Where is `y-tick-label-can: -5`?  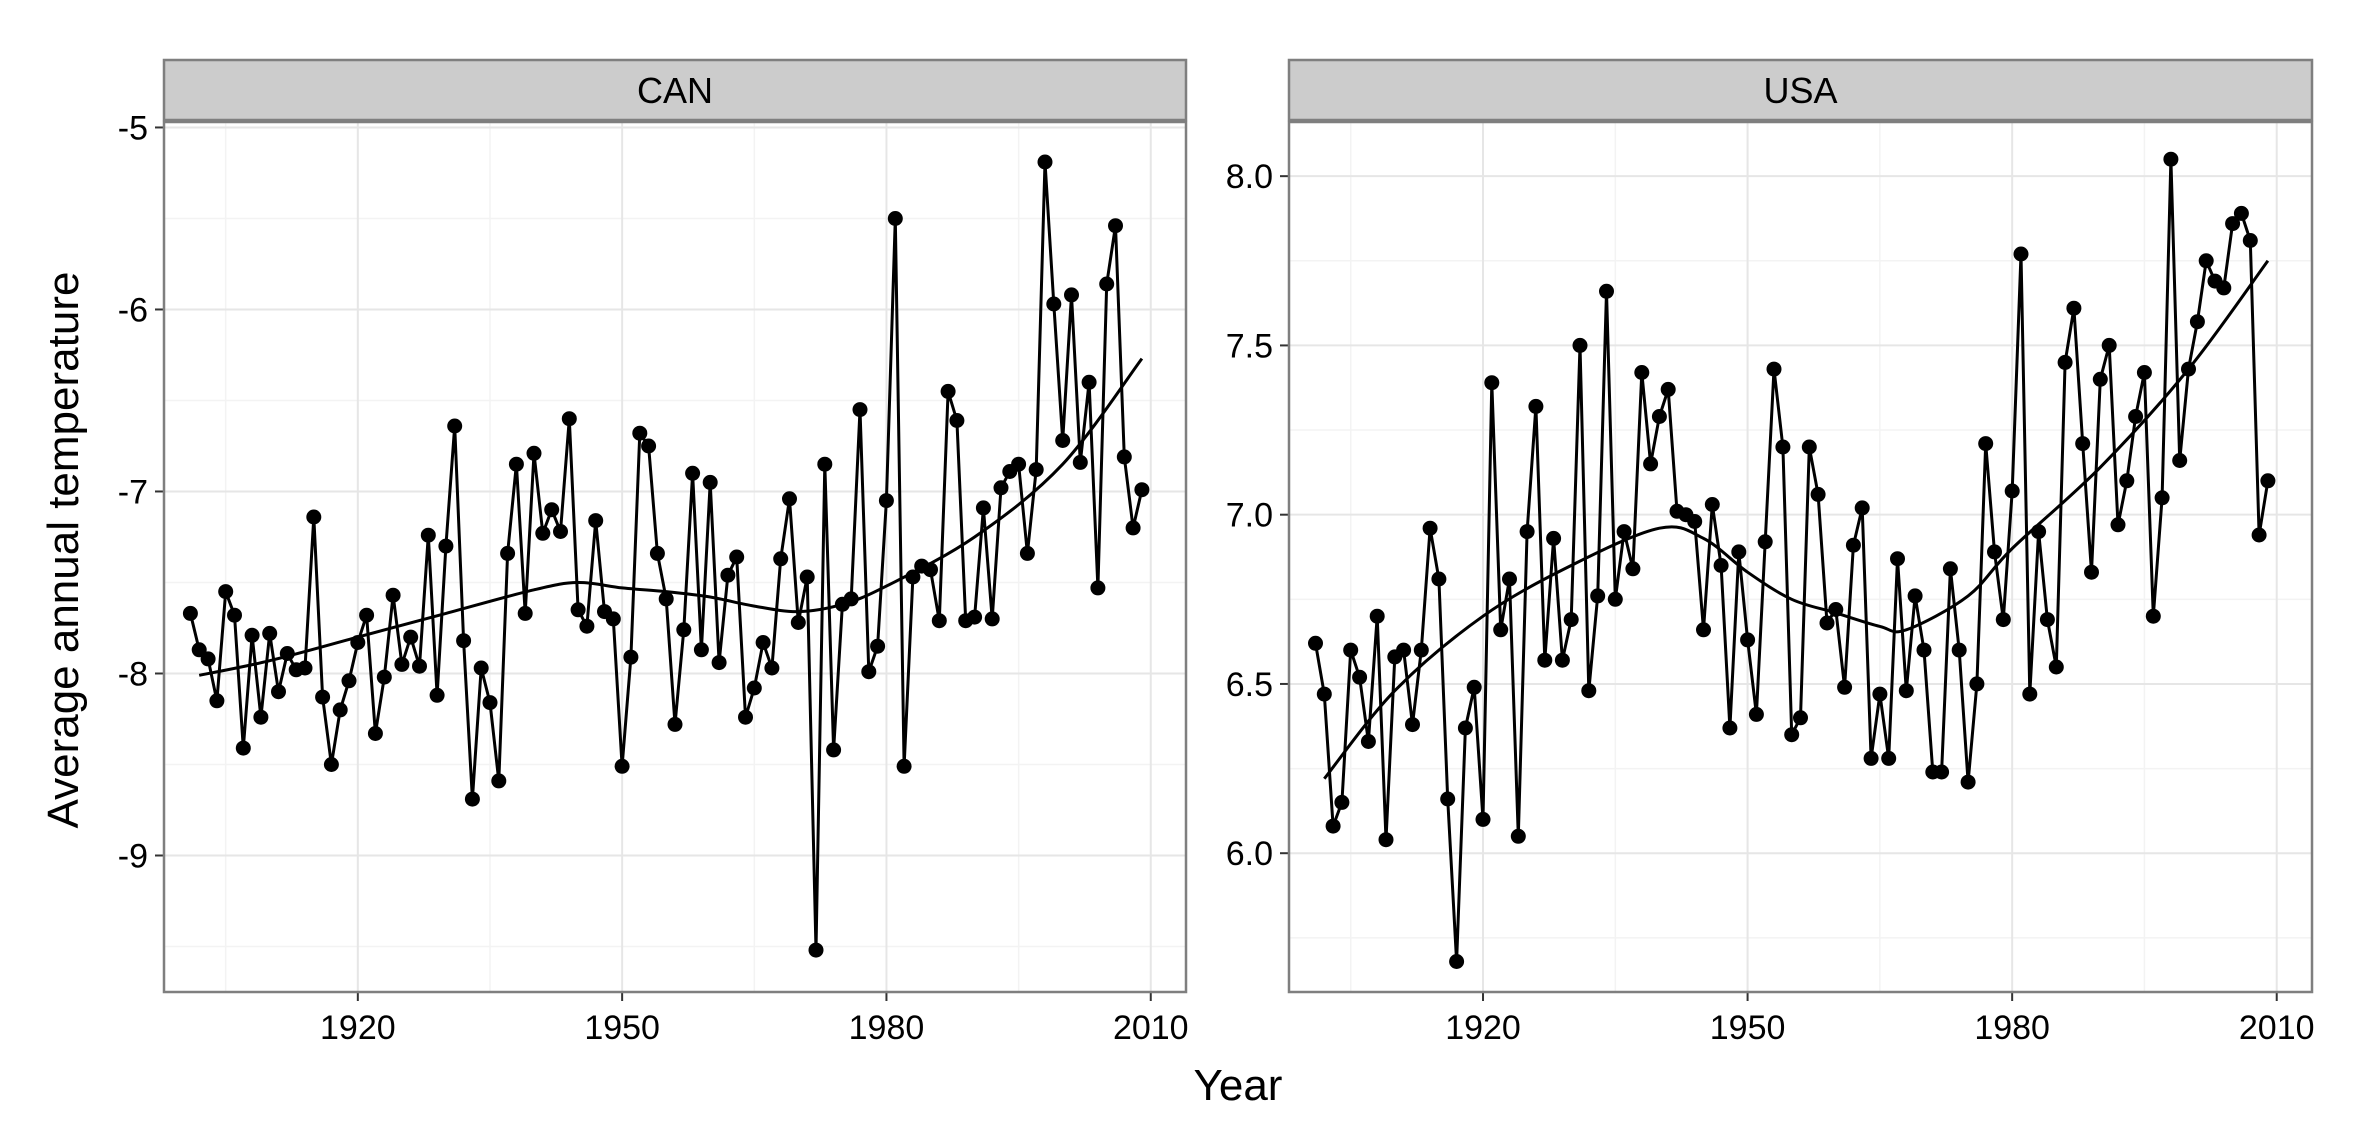
y-tick-label-can: -5 is located at coordinates (133, 128).